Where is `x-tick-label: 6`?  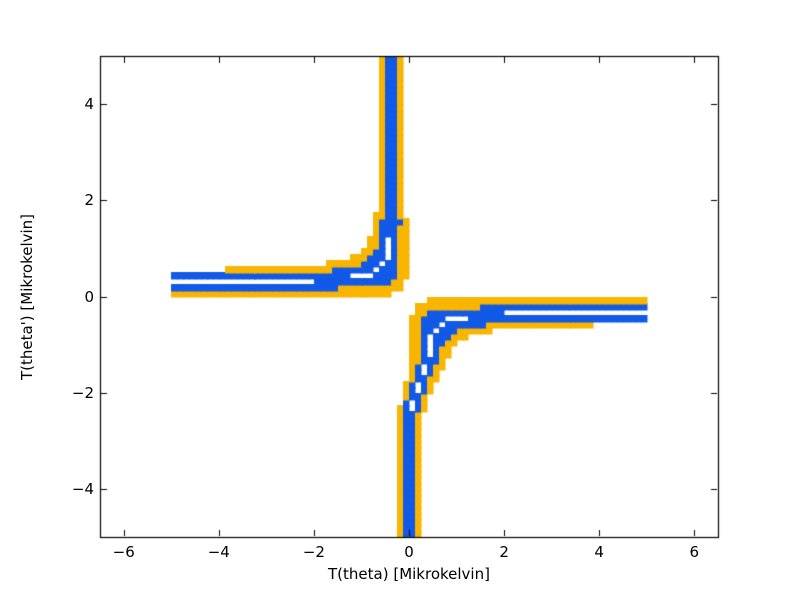
x-tick-label: 6 is located at coordinates (694, 552).